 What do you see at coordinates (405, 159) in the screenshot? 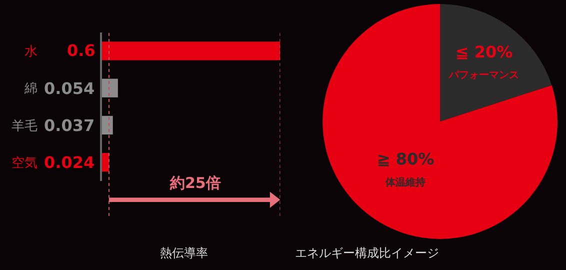
I see `data-label: ≧ 80%` at bounding box center [405, 159].